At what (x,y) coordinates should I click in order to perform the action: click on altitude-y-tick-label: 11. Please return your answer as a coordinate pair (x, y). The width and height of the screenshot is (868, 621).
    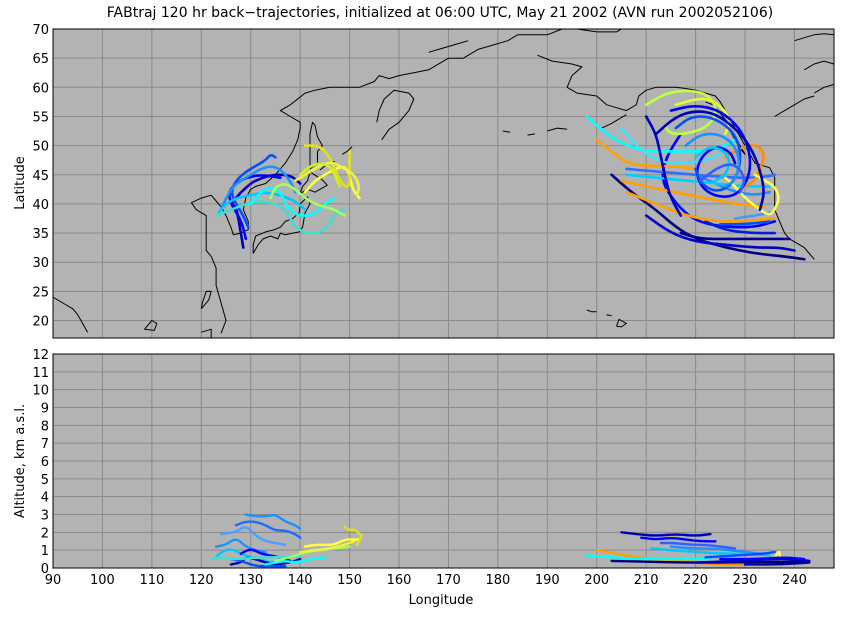
    Looking at the image, I should click on (40, 373).